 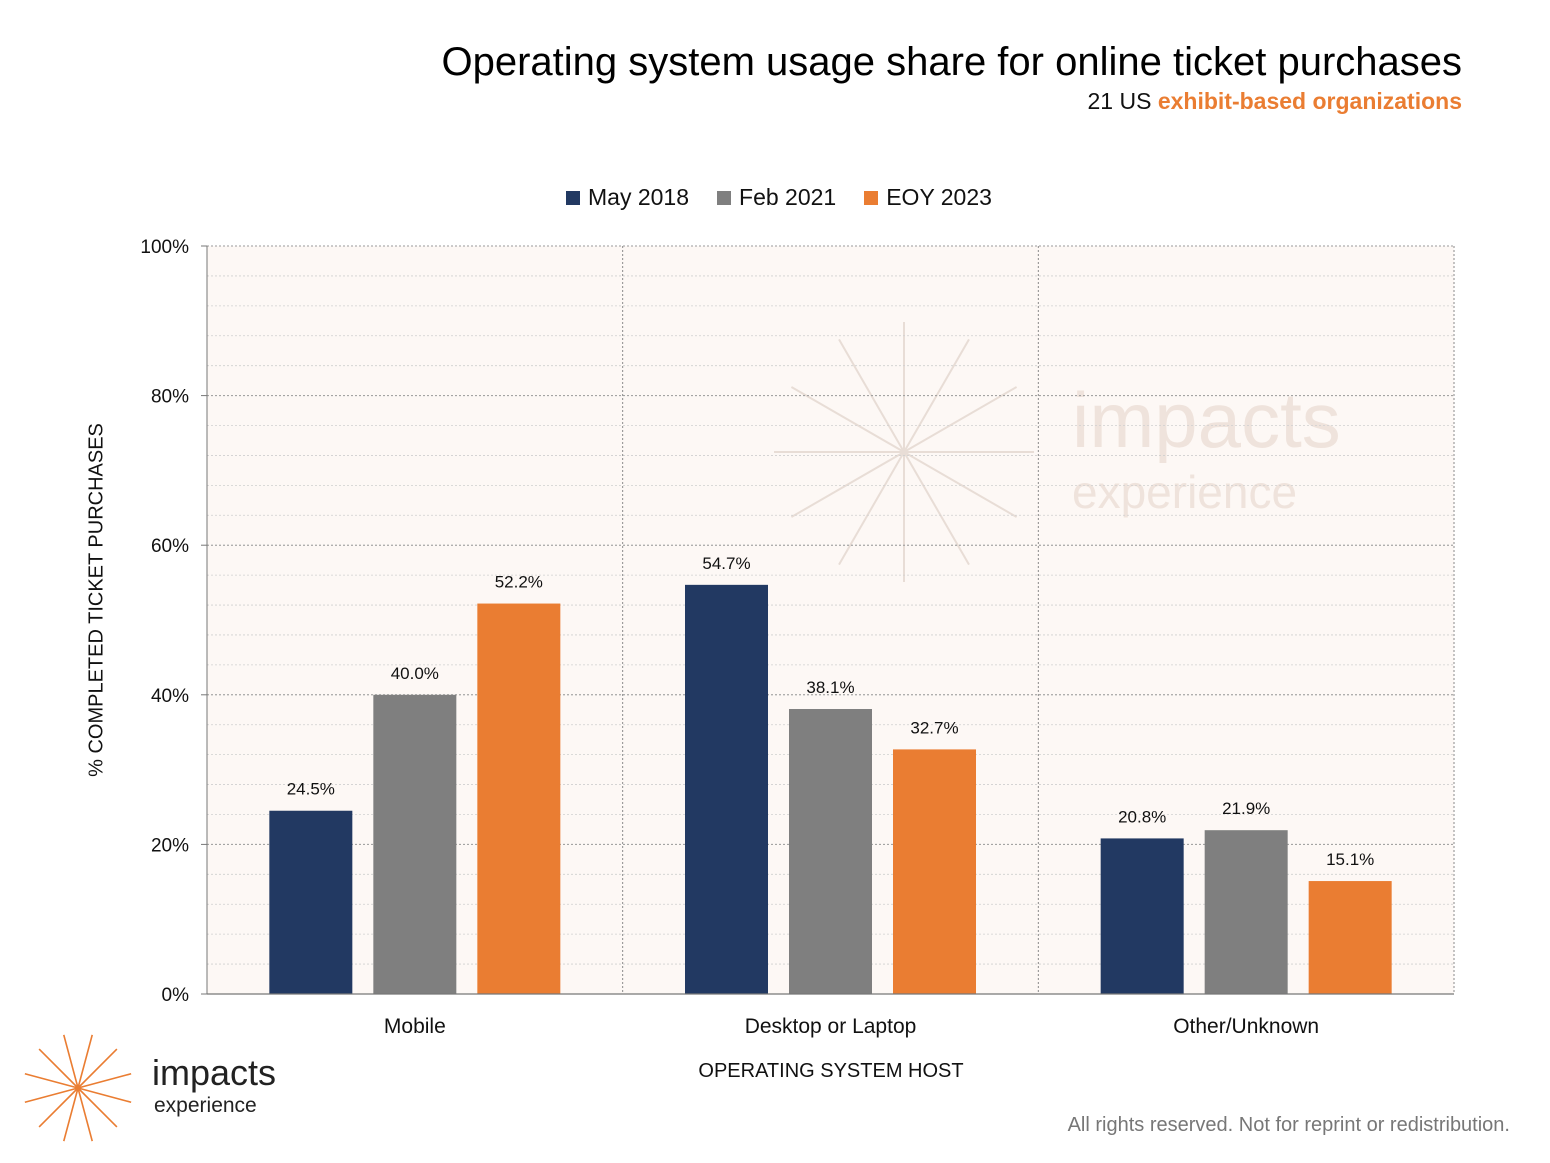 What do you see at coordinates (1309, 101) in the screenshot?
I see `subtitle-accent: exhibit-based organizations` at bounding box center [1309, 101].